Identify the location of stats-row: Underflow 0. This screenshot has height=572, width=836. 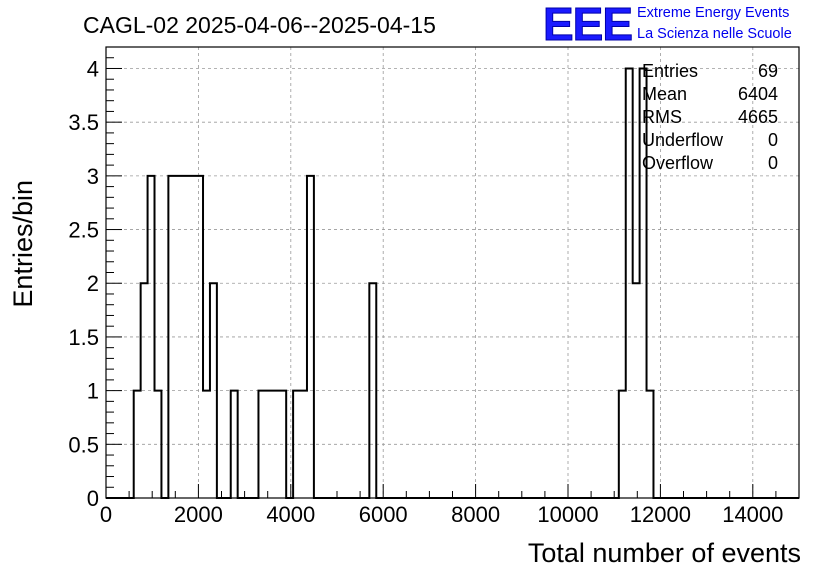
(710, 140).